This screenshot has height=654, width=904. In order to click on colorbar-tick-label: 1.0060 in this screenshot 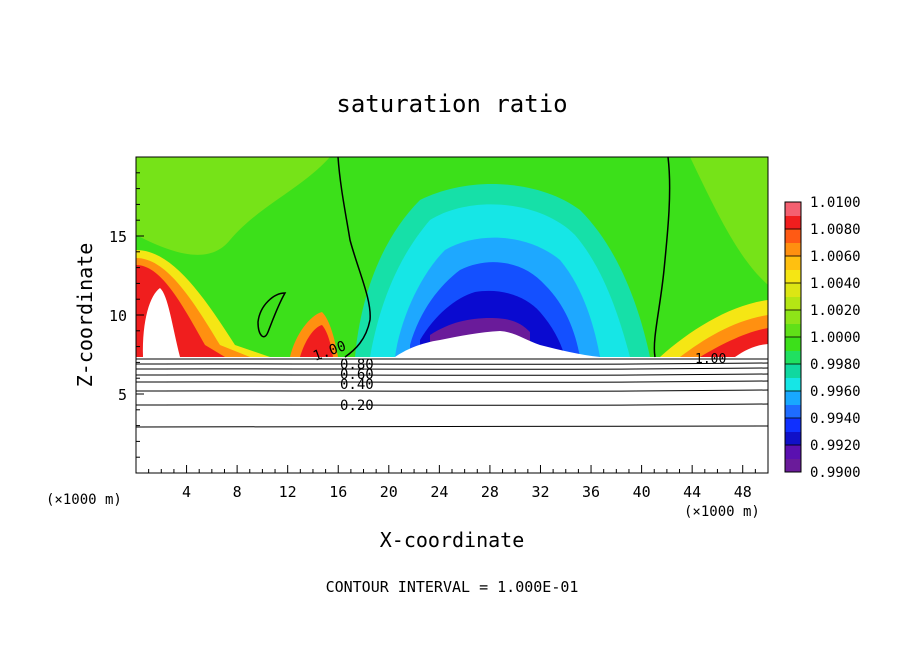, I will do `click(835, 257)`.